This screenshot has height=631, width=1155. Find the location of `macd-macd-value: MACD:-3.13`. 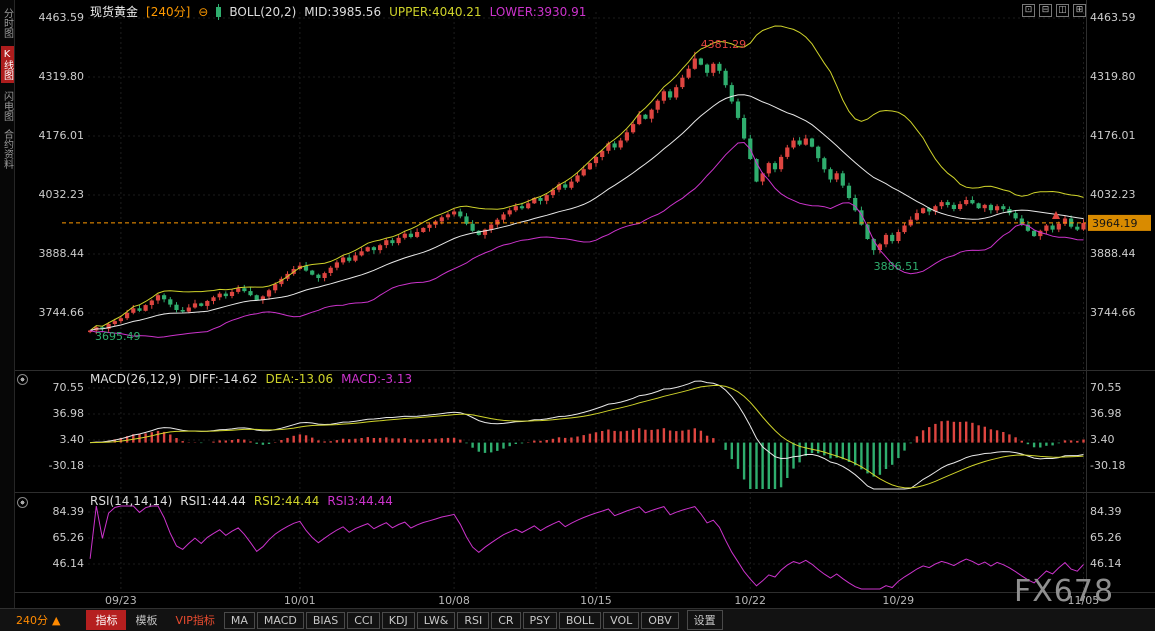

macd-macd-value: MACD:-3.13 is located at coordinates (377, 379).